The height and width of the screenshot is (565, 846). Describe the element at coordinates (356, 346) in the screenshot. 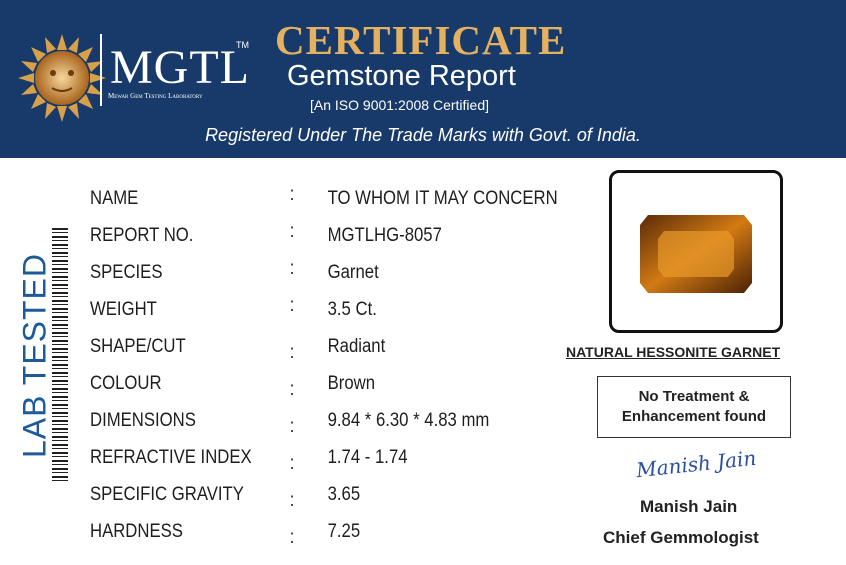

I see `field-value: Radiant` at that location.